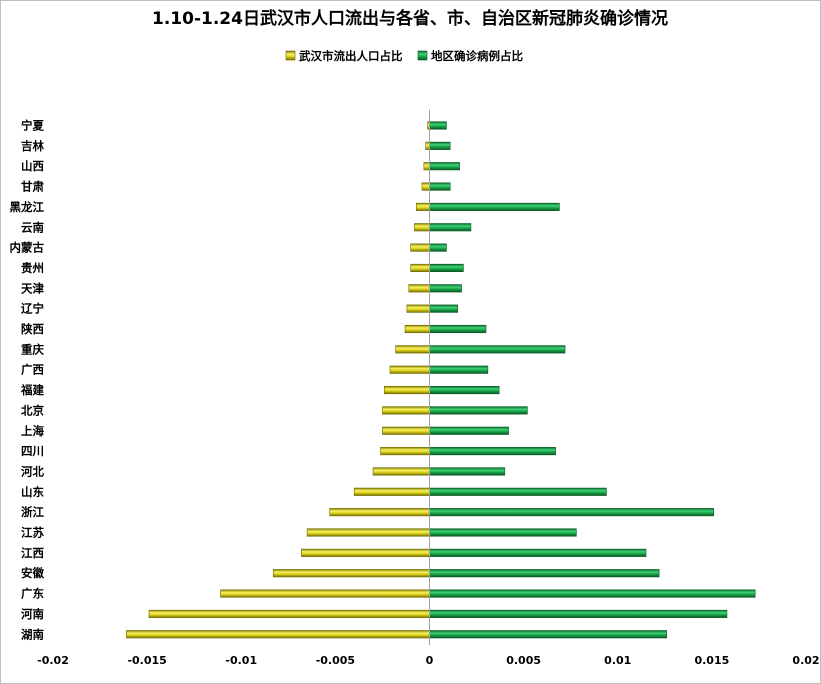 The image size is (821, 684). Describe the element at coordinates (32, 146) in the screenshot. I see `category-label: 吉林` at that location.